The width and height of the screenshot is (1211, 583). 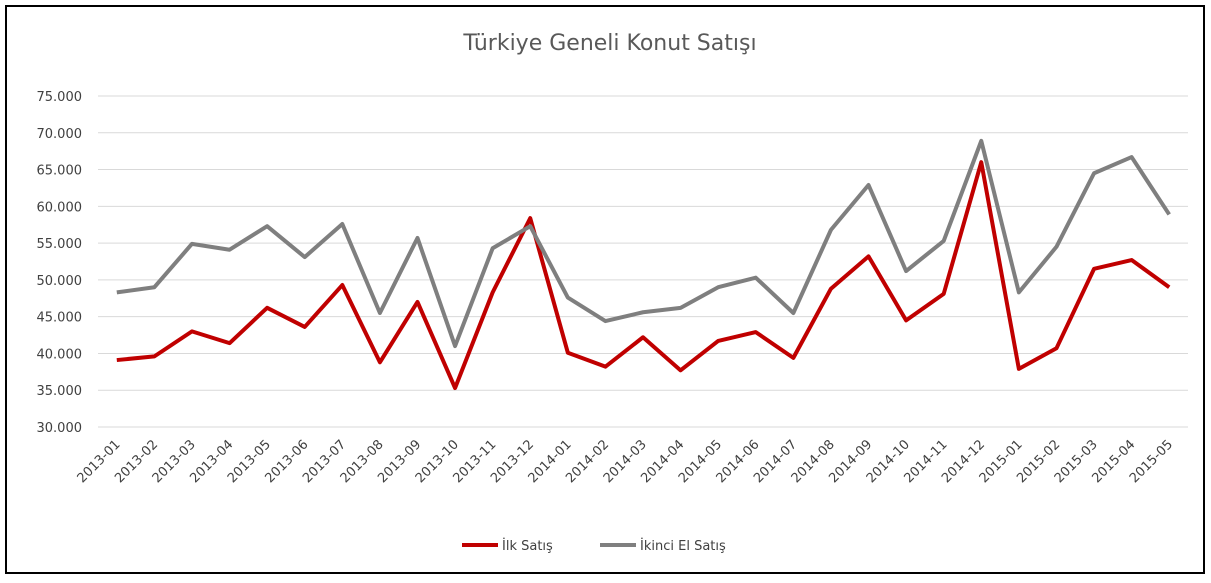 What do you see at coordinates (60, 354) in the screenshot?
I see `y-tick-label: 40.000` at bounding box center [60, 354].